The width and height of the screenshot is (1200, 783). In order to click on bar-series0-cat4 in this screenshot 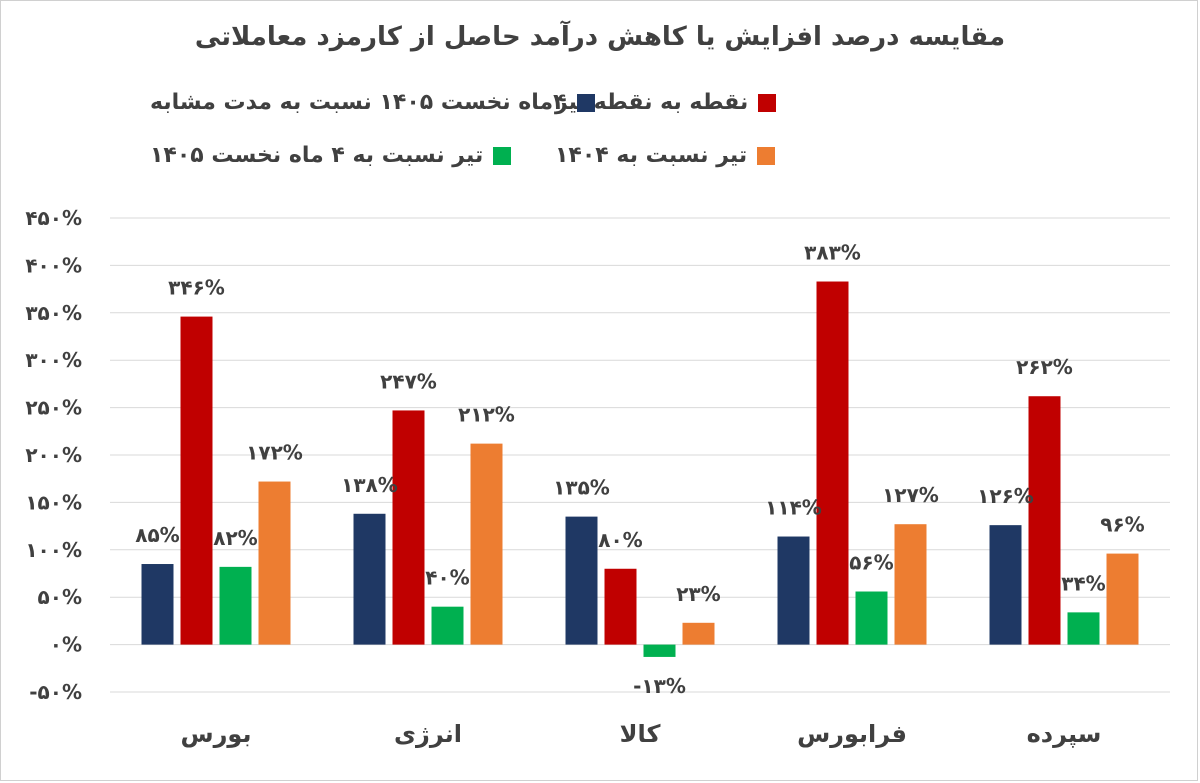, I will do `click(1005, 585)`.